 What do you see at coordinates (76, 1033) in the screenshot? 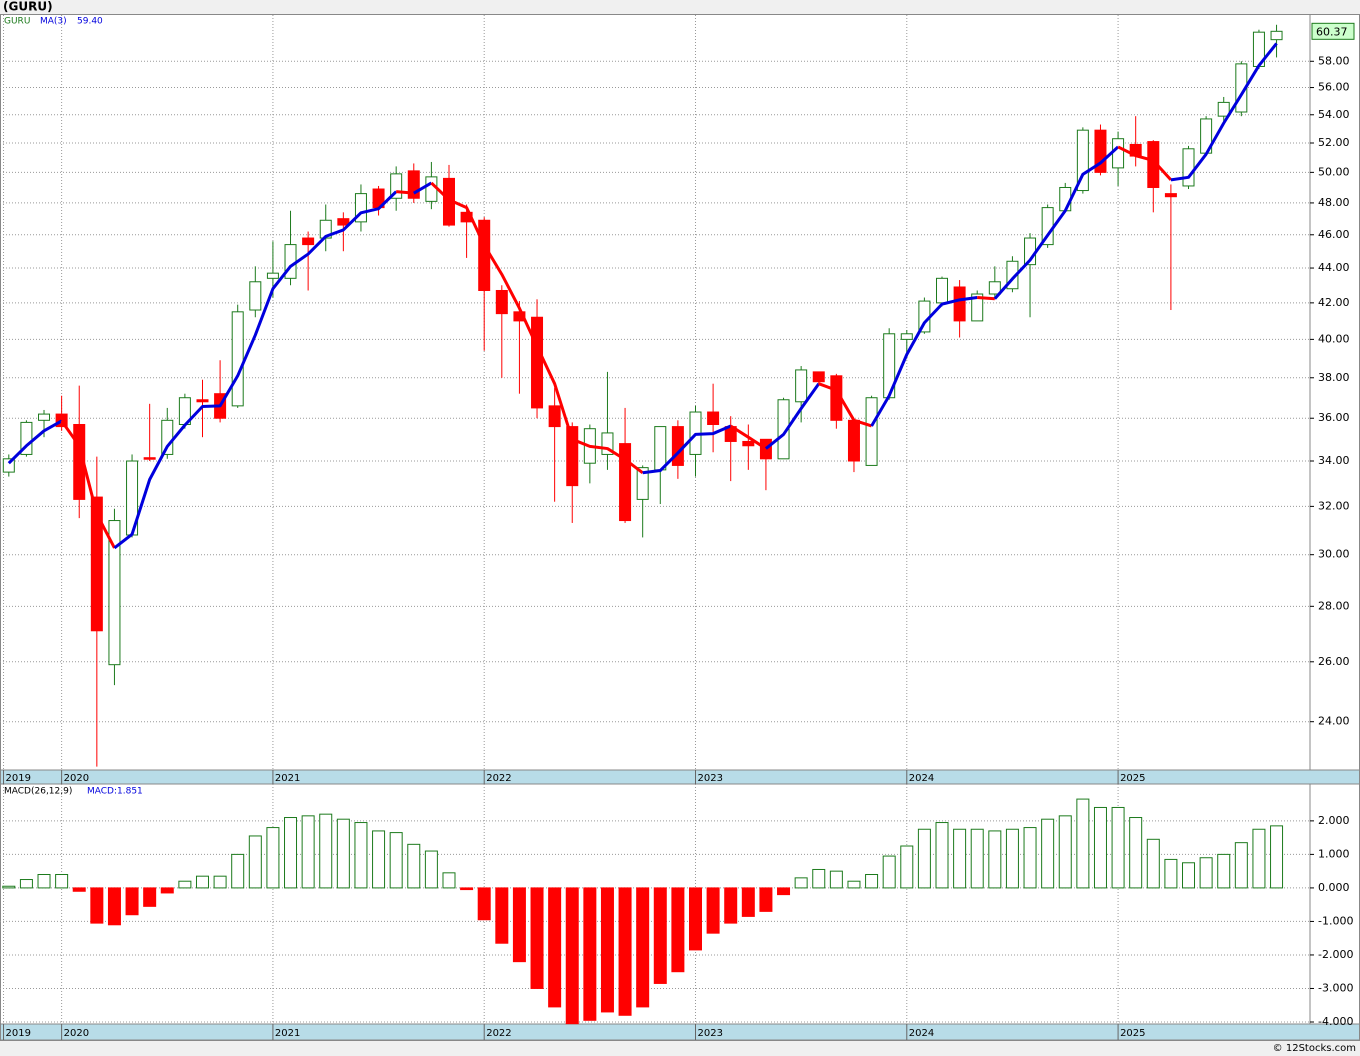
I see `x-tick-label: 2020` at bounding box center [76, 1033].